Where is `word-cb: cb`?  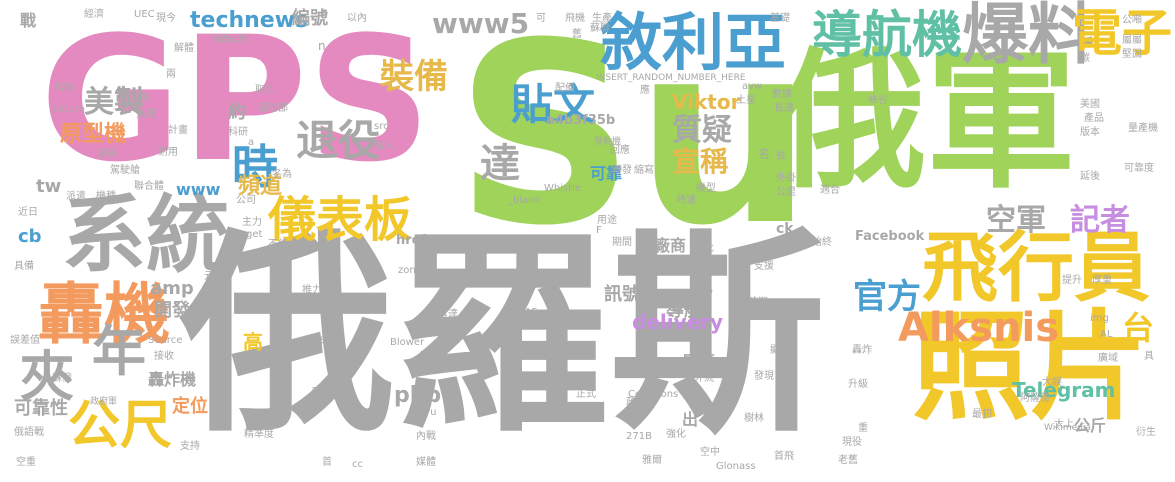
word-cb: cb is located at coordinates (30, 236).